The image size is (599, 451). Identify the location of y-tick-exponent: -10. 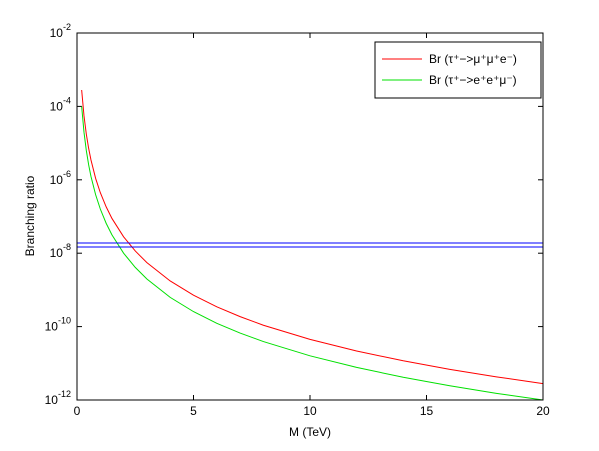
(64, 321).